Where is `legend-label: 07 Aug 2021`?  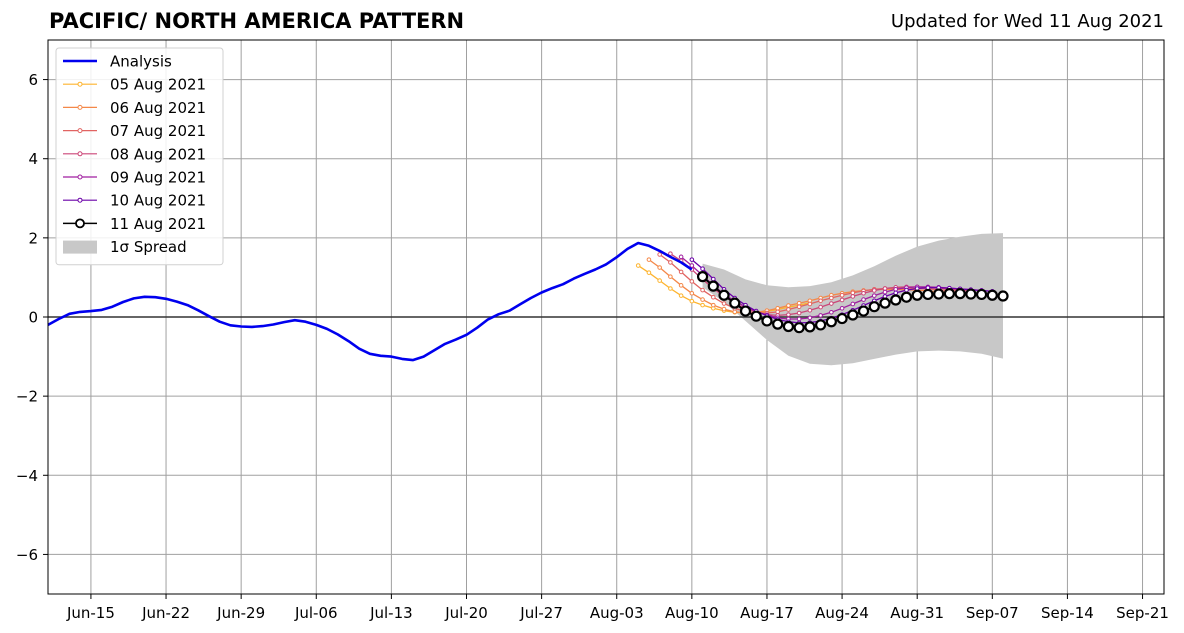
legend-label: 07 Aug 2021 is located at coordinates (158, 131).